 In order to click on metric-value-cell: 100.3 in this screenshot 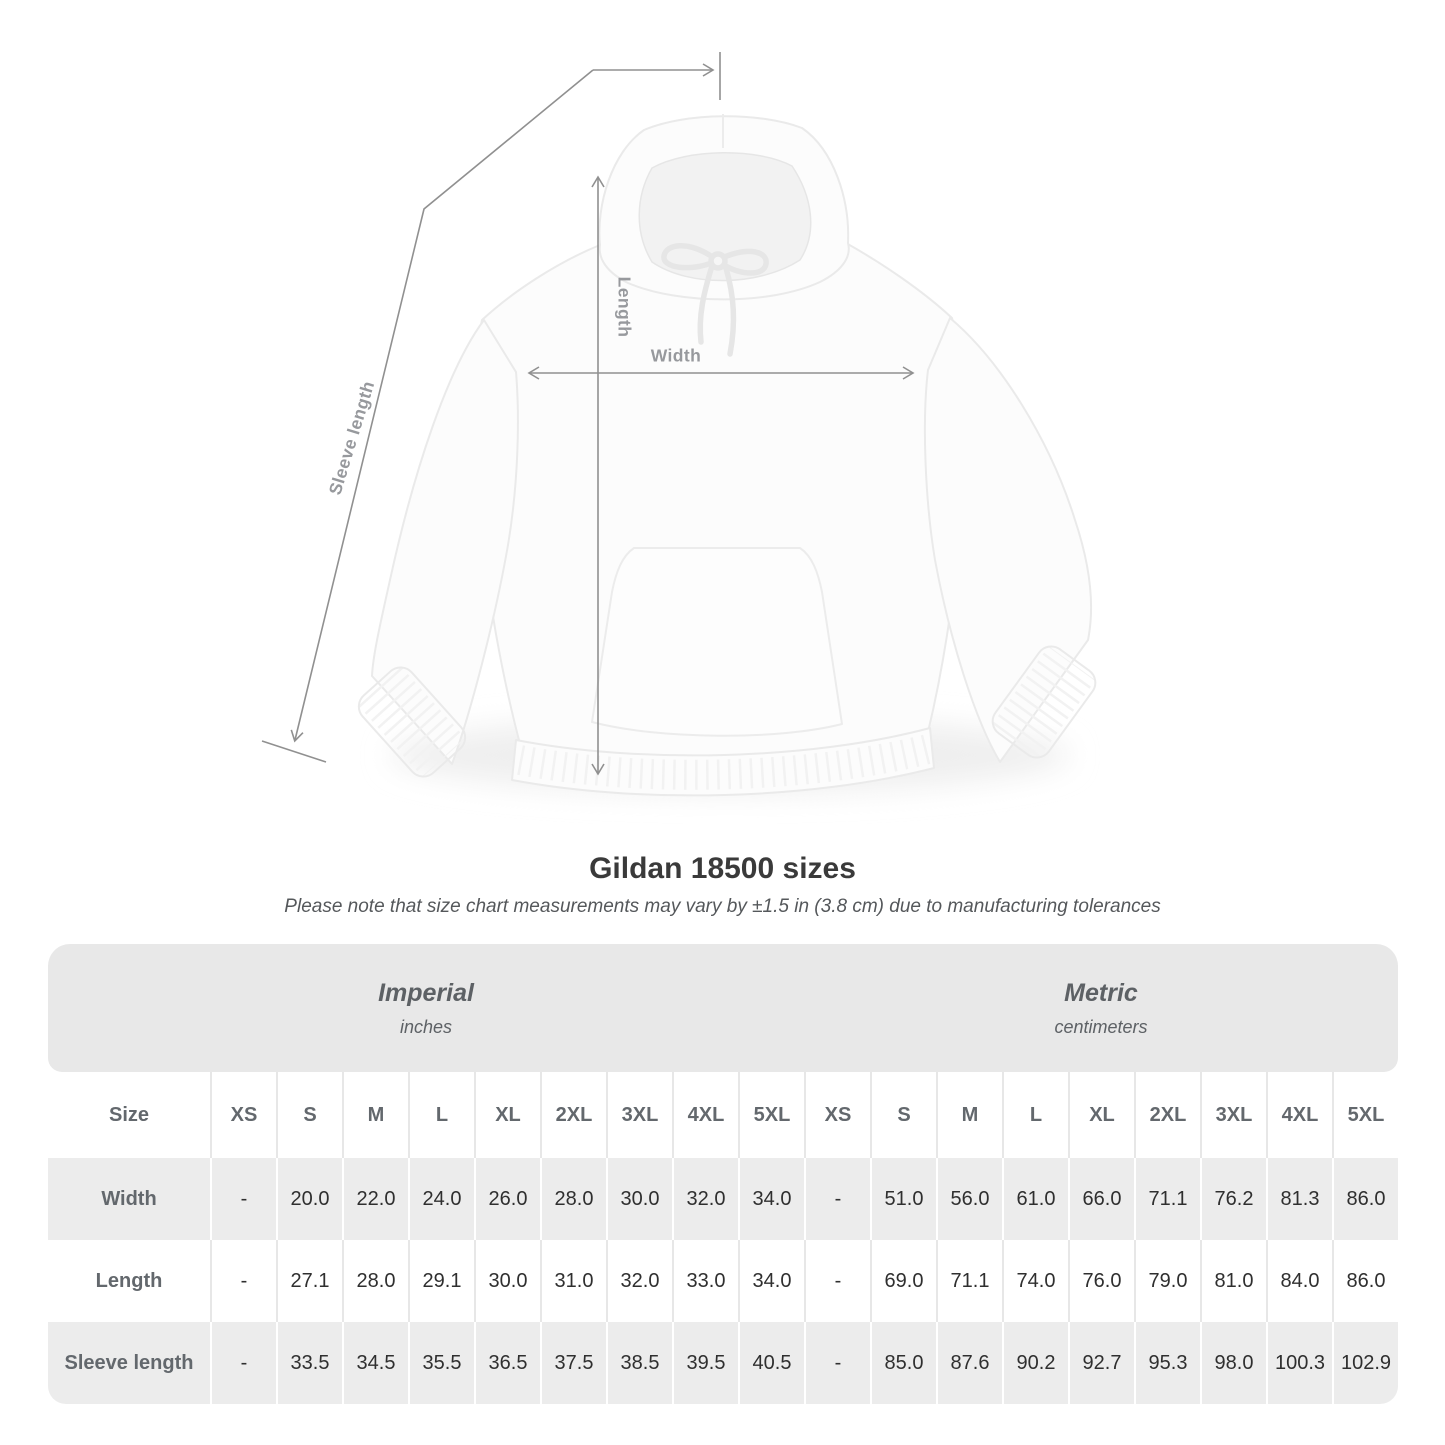, I will do `click(1299, 1363)`.